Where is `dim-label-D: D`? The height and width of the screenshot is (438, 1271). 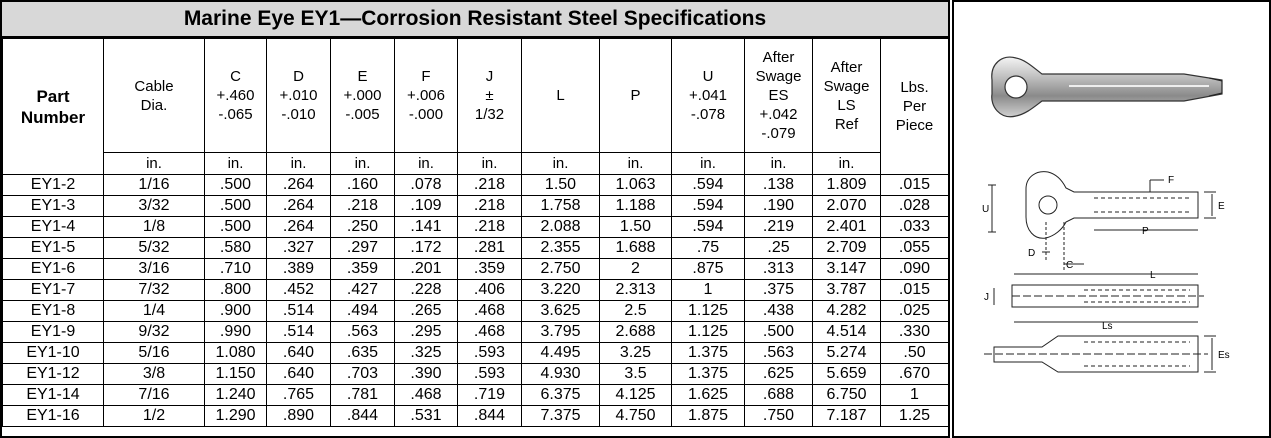
dim-label-D: D is located at coordinates (1031, 253).